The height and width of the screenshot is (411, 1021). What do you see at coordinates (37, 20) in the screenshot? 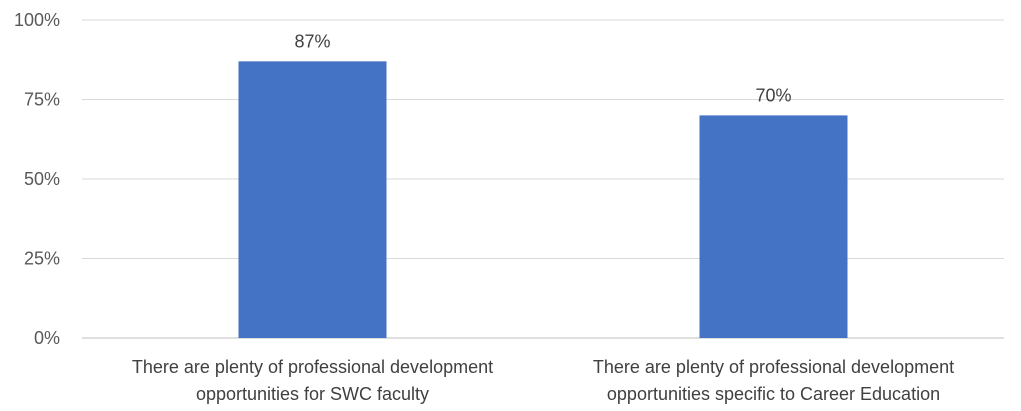
I see `y-tick-label: 100%` at bounding box center [37, 20].